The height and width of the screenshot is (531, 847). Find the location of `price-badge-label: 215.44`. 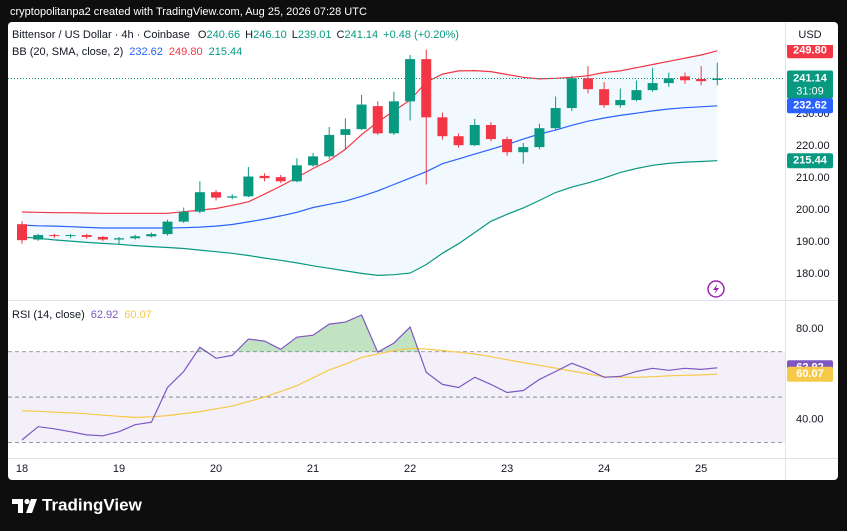

price-badge-label: 215.44 is located at coordinates (810, 161).